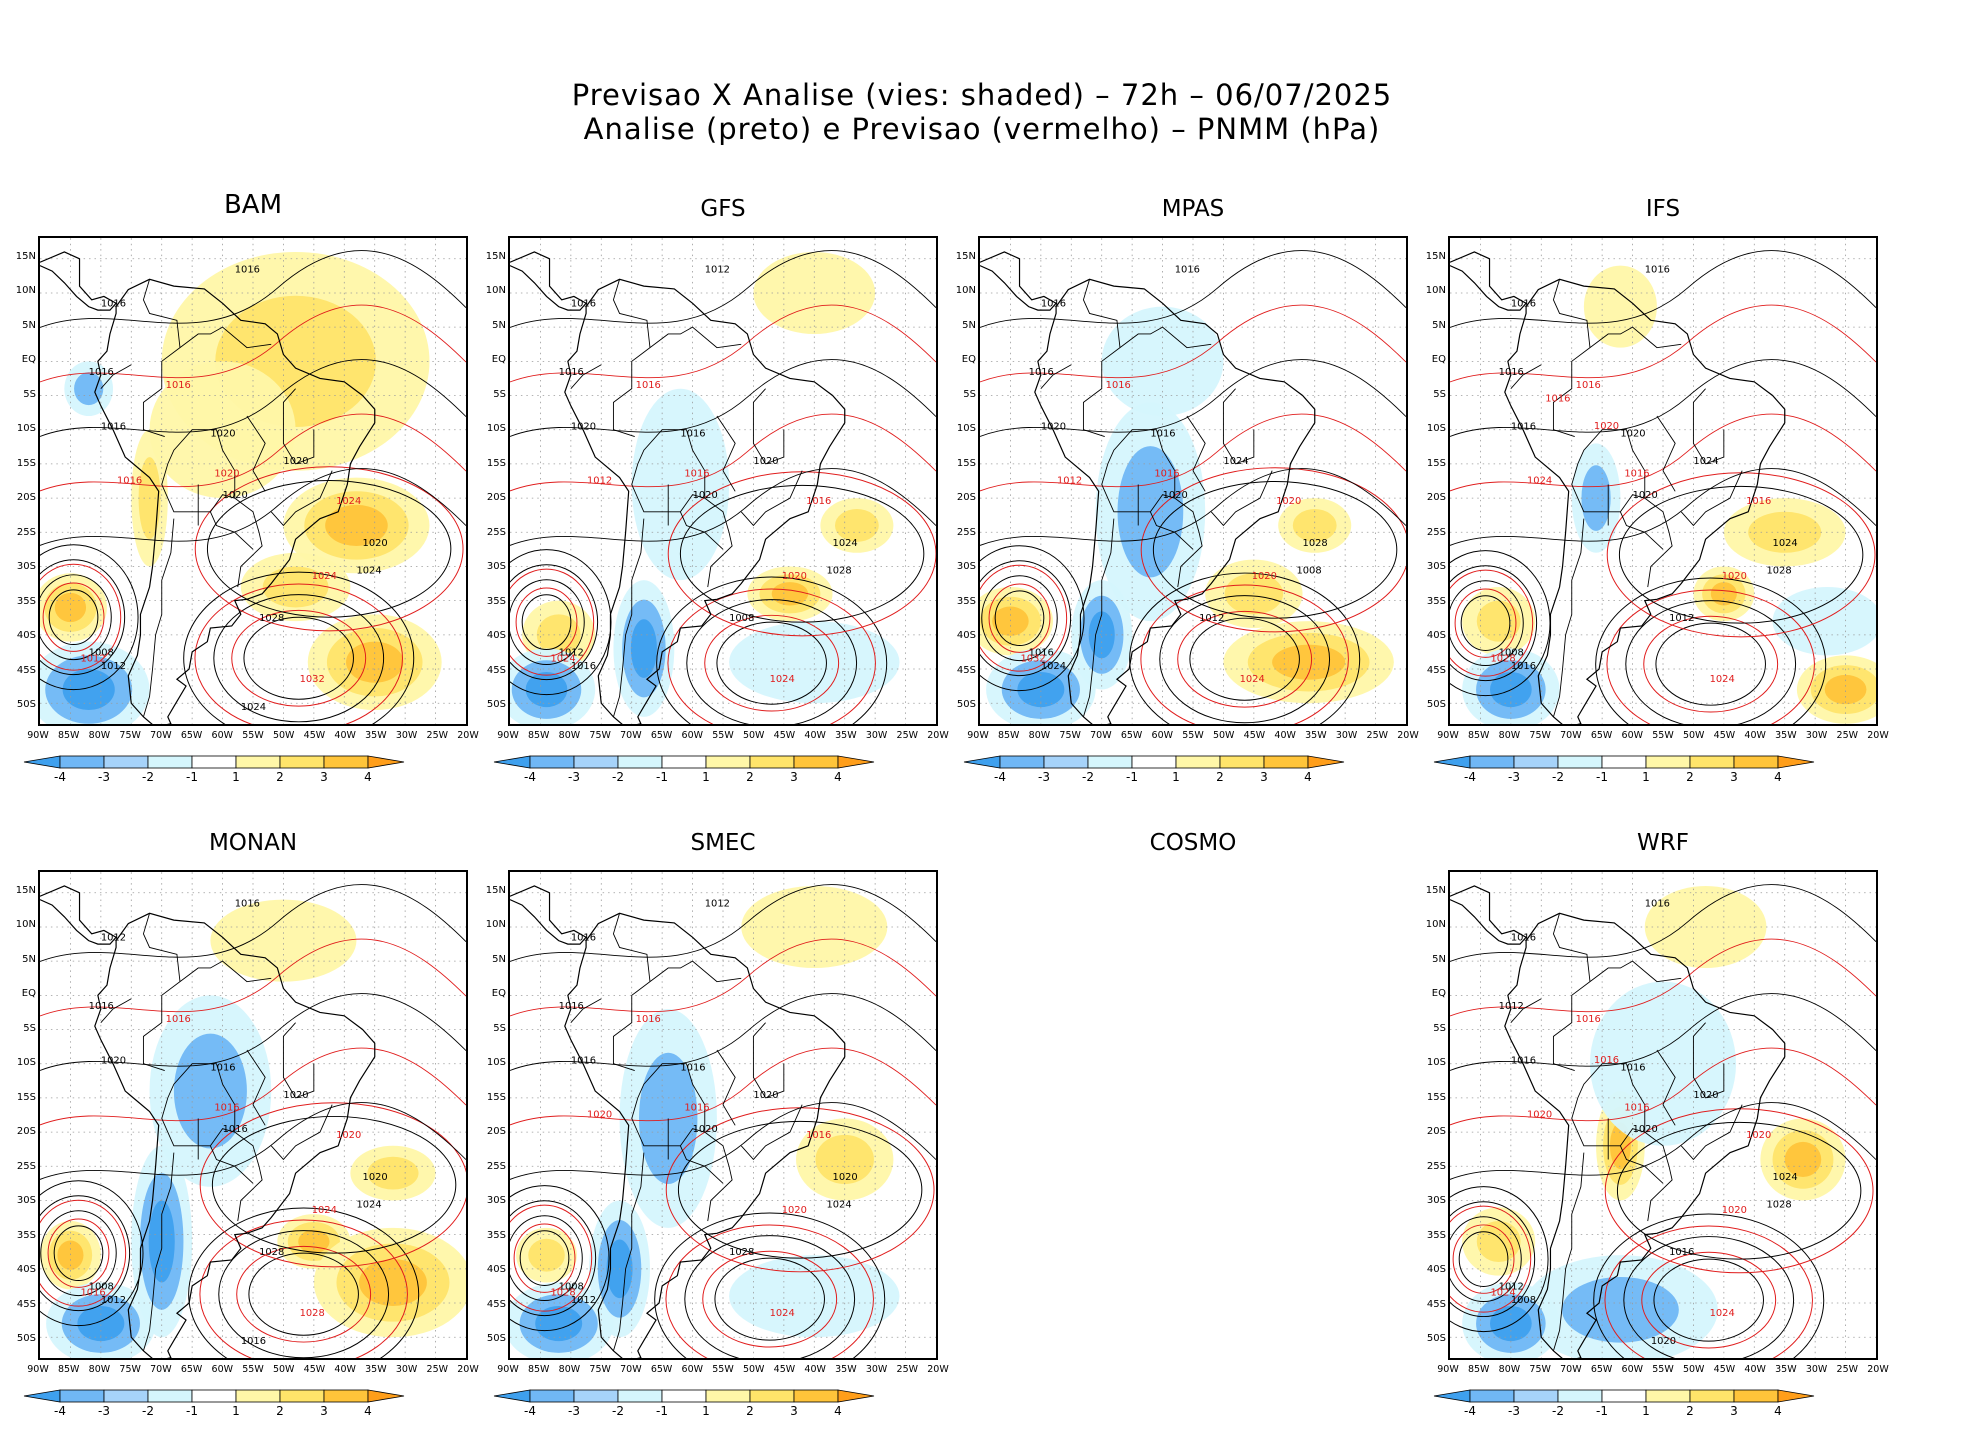 The width and height of the screenshot is (1964, 1436). Describe the element at coordinates (1436, 1201) in the screenshot. I see `lat-tick-label: 30S` at that location.